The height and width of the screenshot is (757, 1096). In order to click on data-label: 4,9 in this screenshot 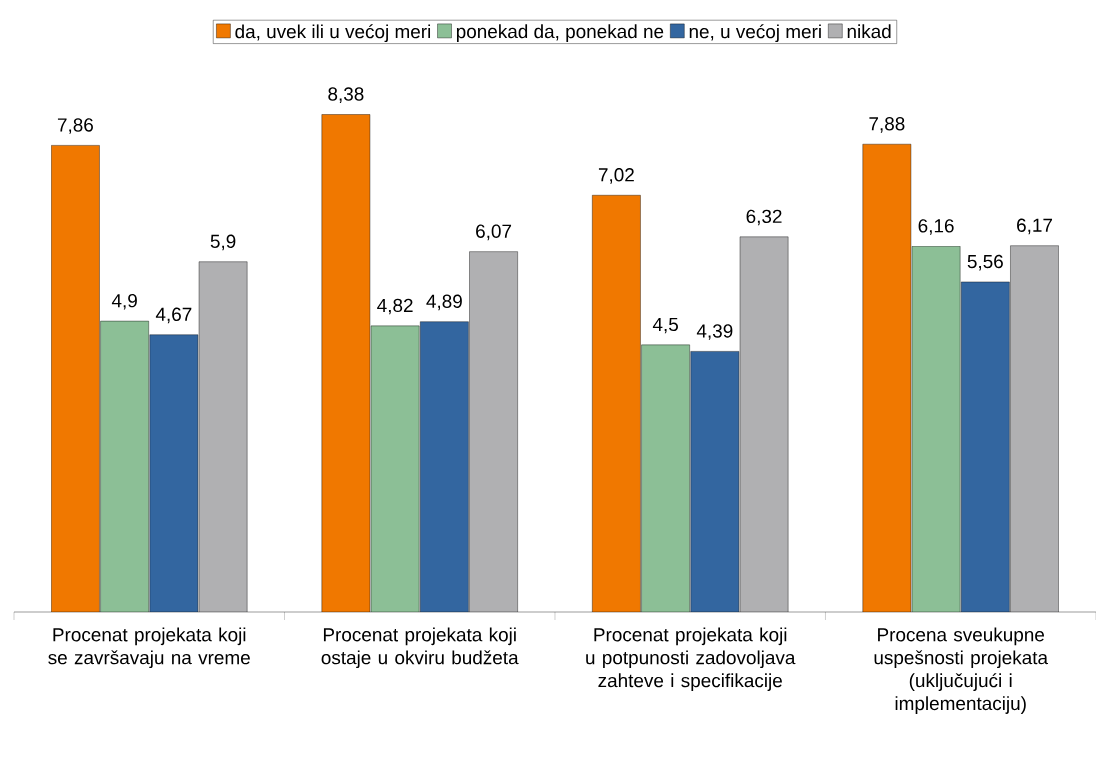, I will do `click(124, 301)`.